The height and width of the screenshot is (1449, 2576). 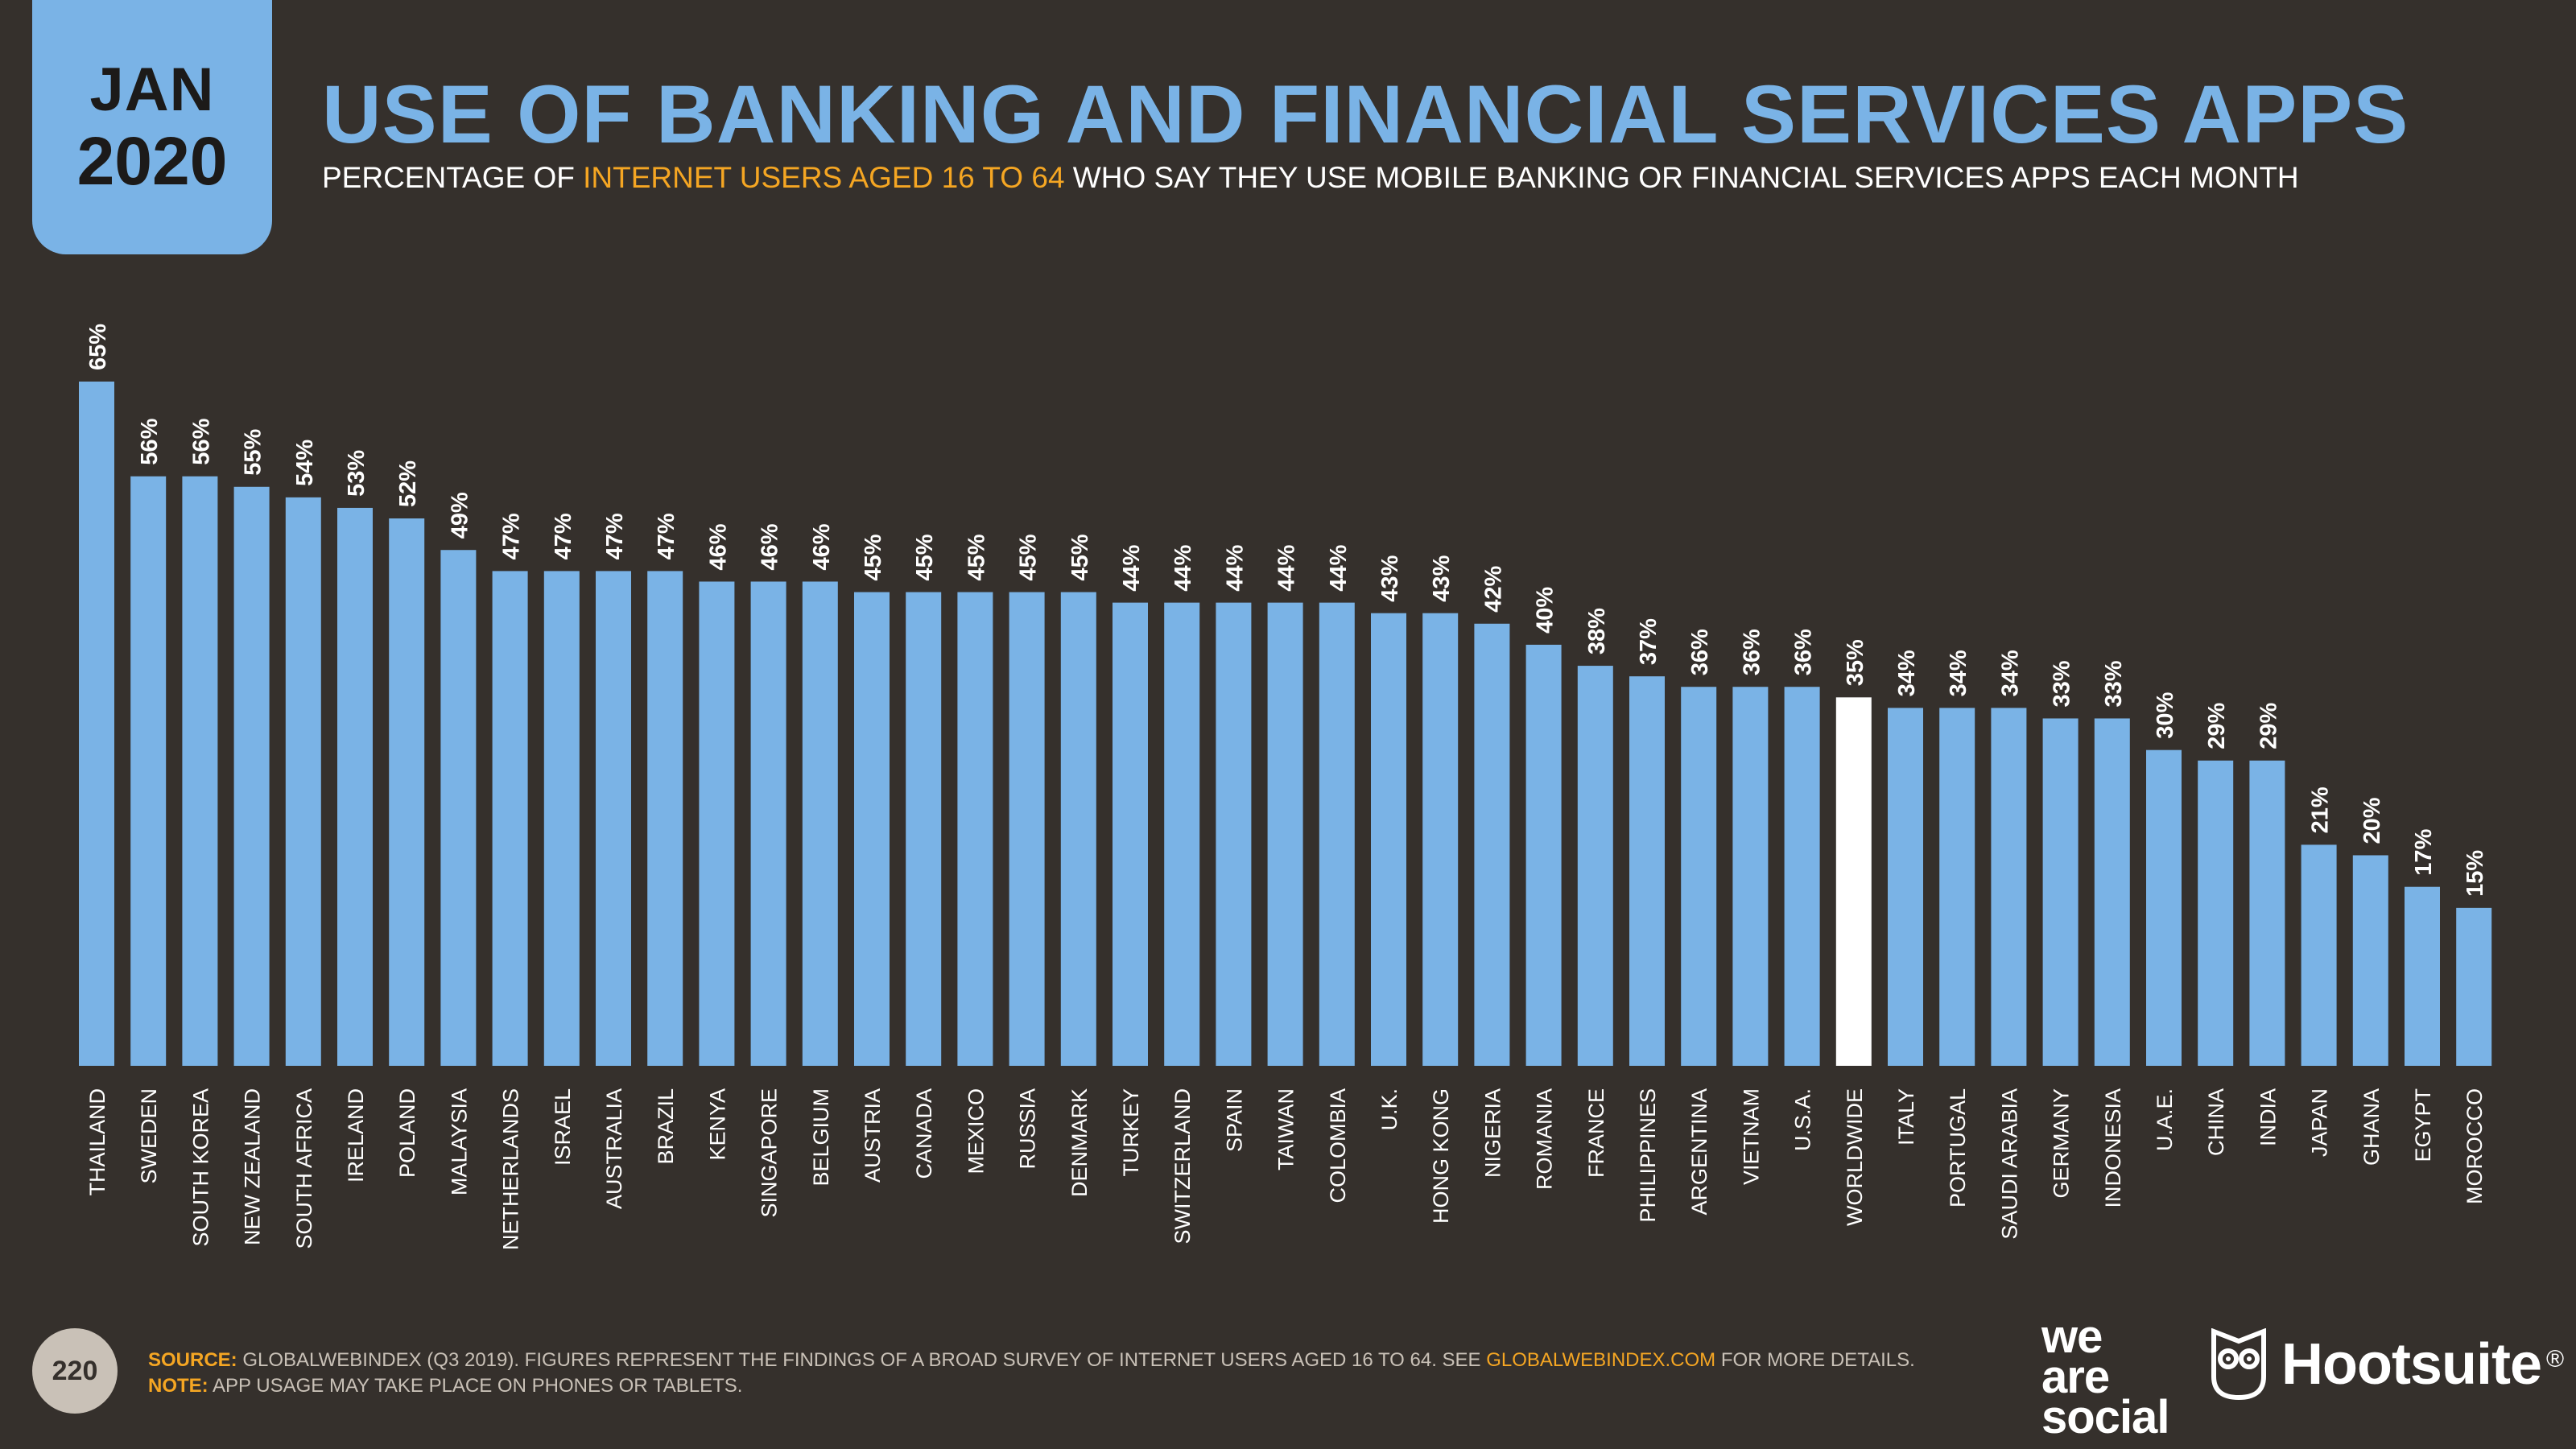 I want to click on value-label-sweden: 56%, so click(x=150, y=441).